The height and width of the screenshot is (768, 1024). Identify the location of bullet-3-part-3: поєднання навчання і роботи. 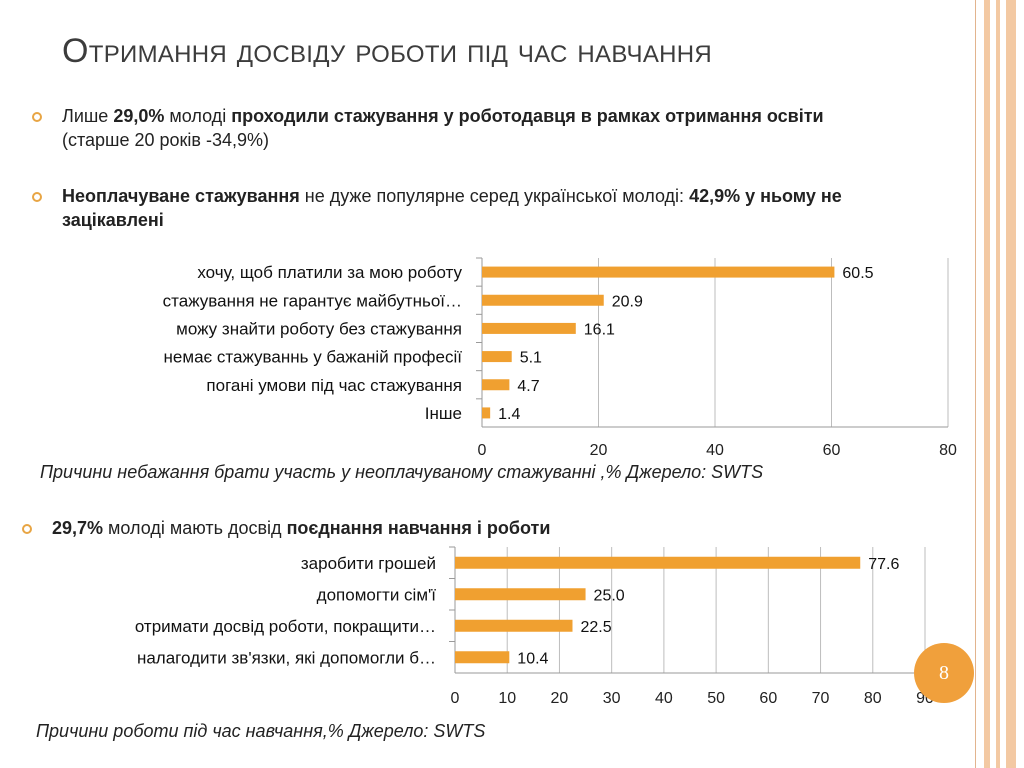
(418, 528).